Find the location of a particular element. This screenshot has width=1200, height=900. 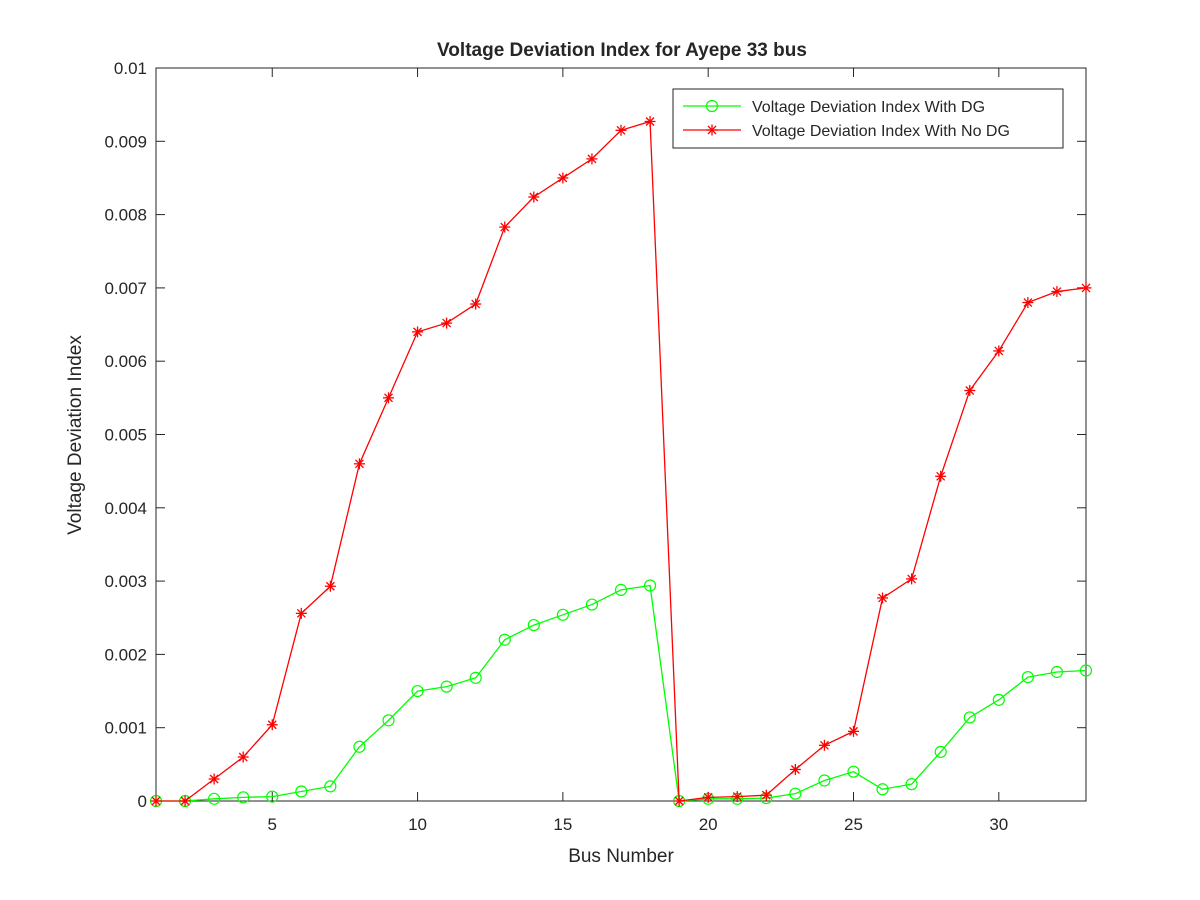

legend-label: Voltage Deviation Index With DG is located at coordinates (868, 107).